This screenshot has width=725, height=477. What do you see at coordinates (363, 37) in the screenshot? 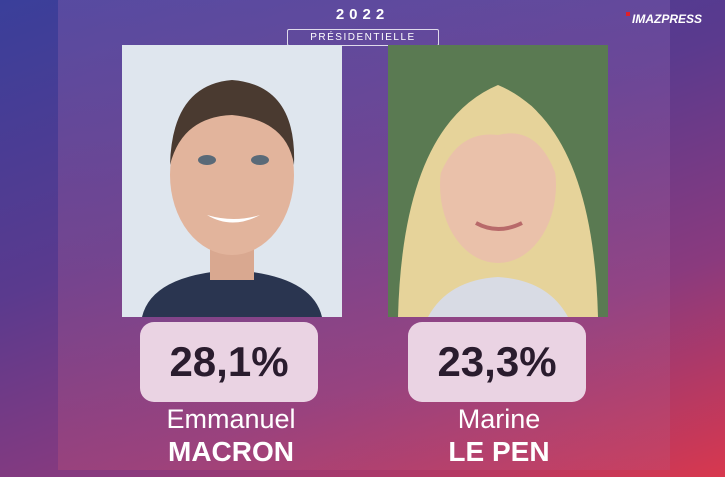
I see `subtitle: PRÉSIDENTIELLE` at bounding box center [363, 37].